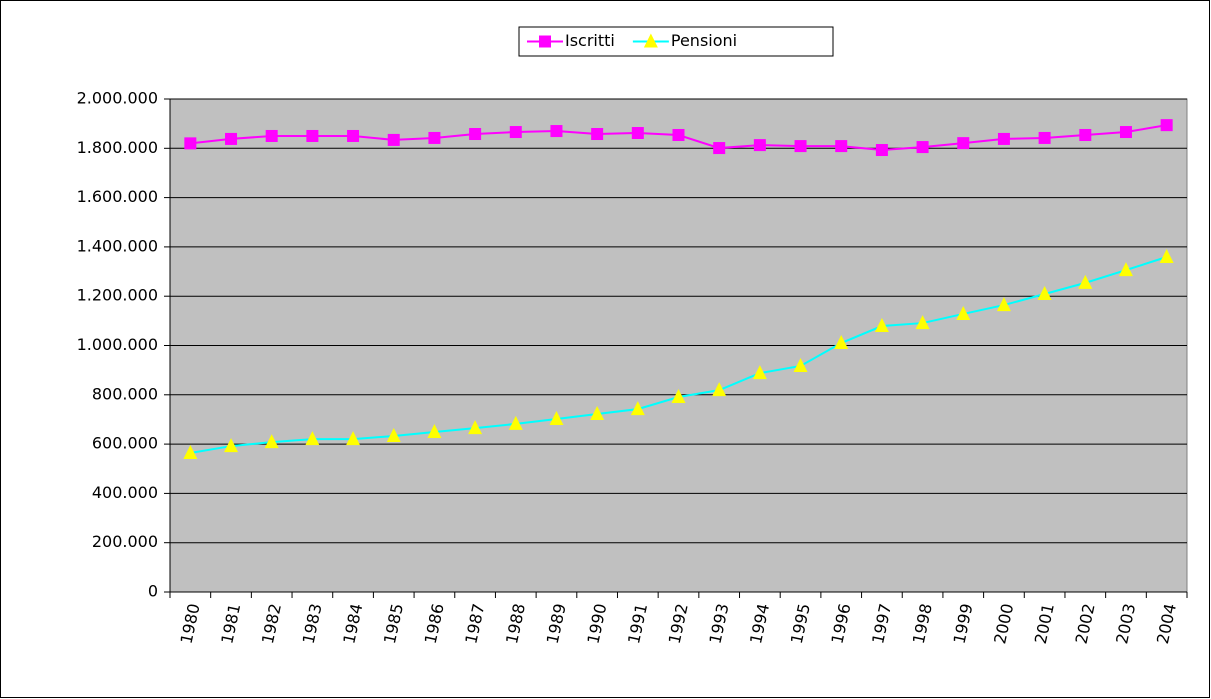  What do you see at coordinates (117, 344) in the screenshot?
I see `y-tick-label: 1.000.000` at bounding box center [117, 344].